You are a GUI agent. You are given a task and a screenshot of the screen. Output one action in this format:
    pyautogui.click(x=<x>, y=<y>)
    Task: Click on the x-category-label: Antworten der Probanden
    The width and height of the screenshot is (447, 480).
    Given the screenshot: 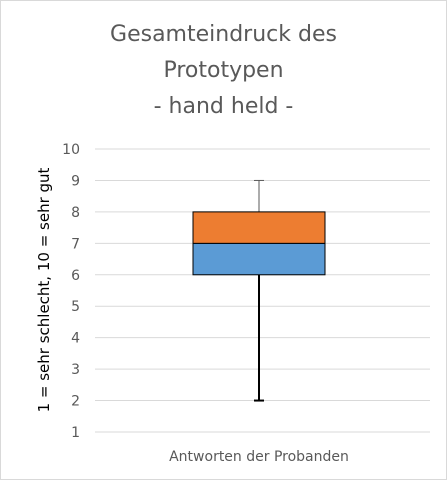 What is the action you would take?
    pyautogui.click(x=259, y=457)
    